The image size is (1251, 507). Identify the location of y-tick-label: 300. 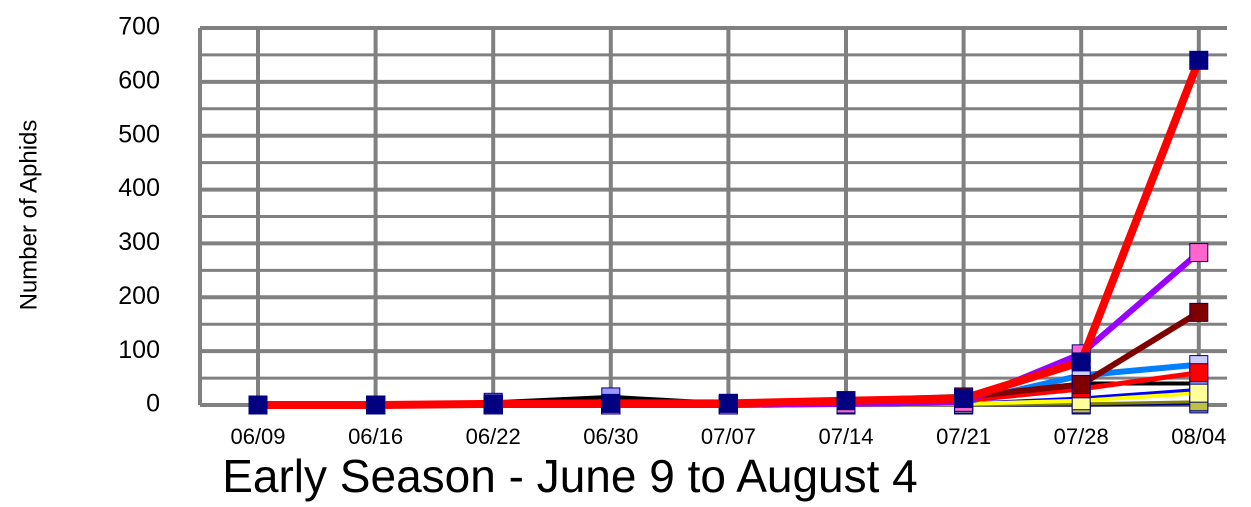
(139, 242).